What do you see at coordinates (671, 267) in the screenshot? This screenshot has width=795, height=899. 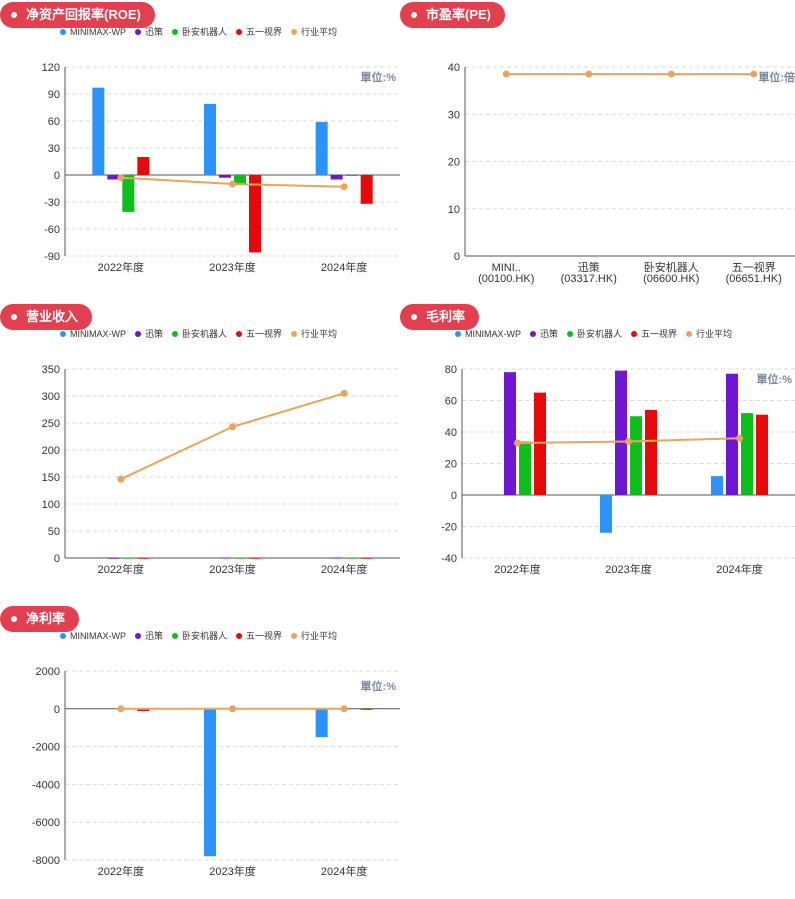 I see `x-tick-label: 卧安机器人` at bounding box center [671, 267].